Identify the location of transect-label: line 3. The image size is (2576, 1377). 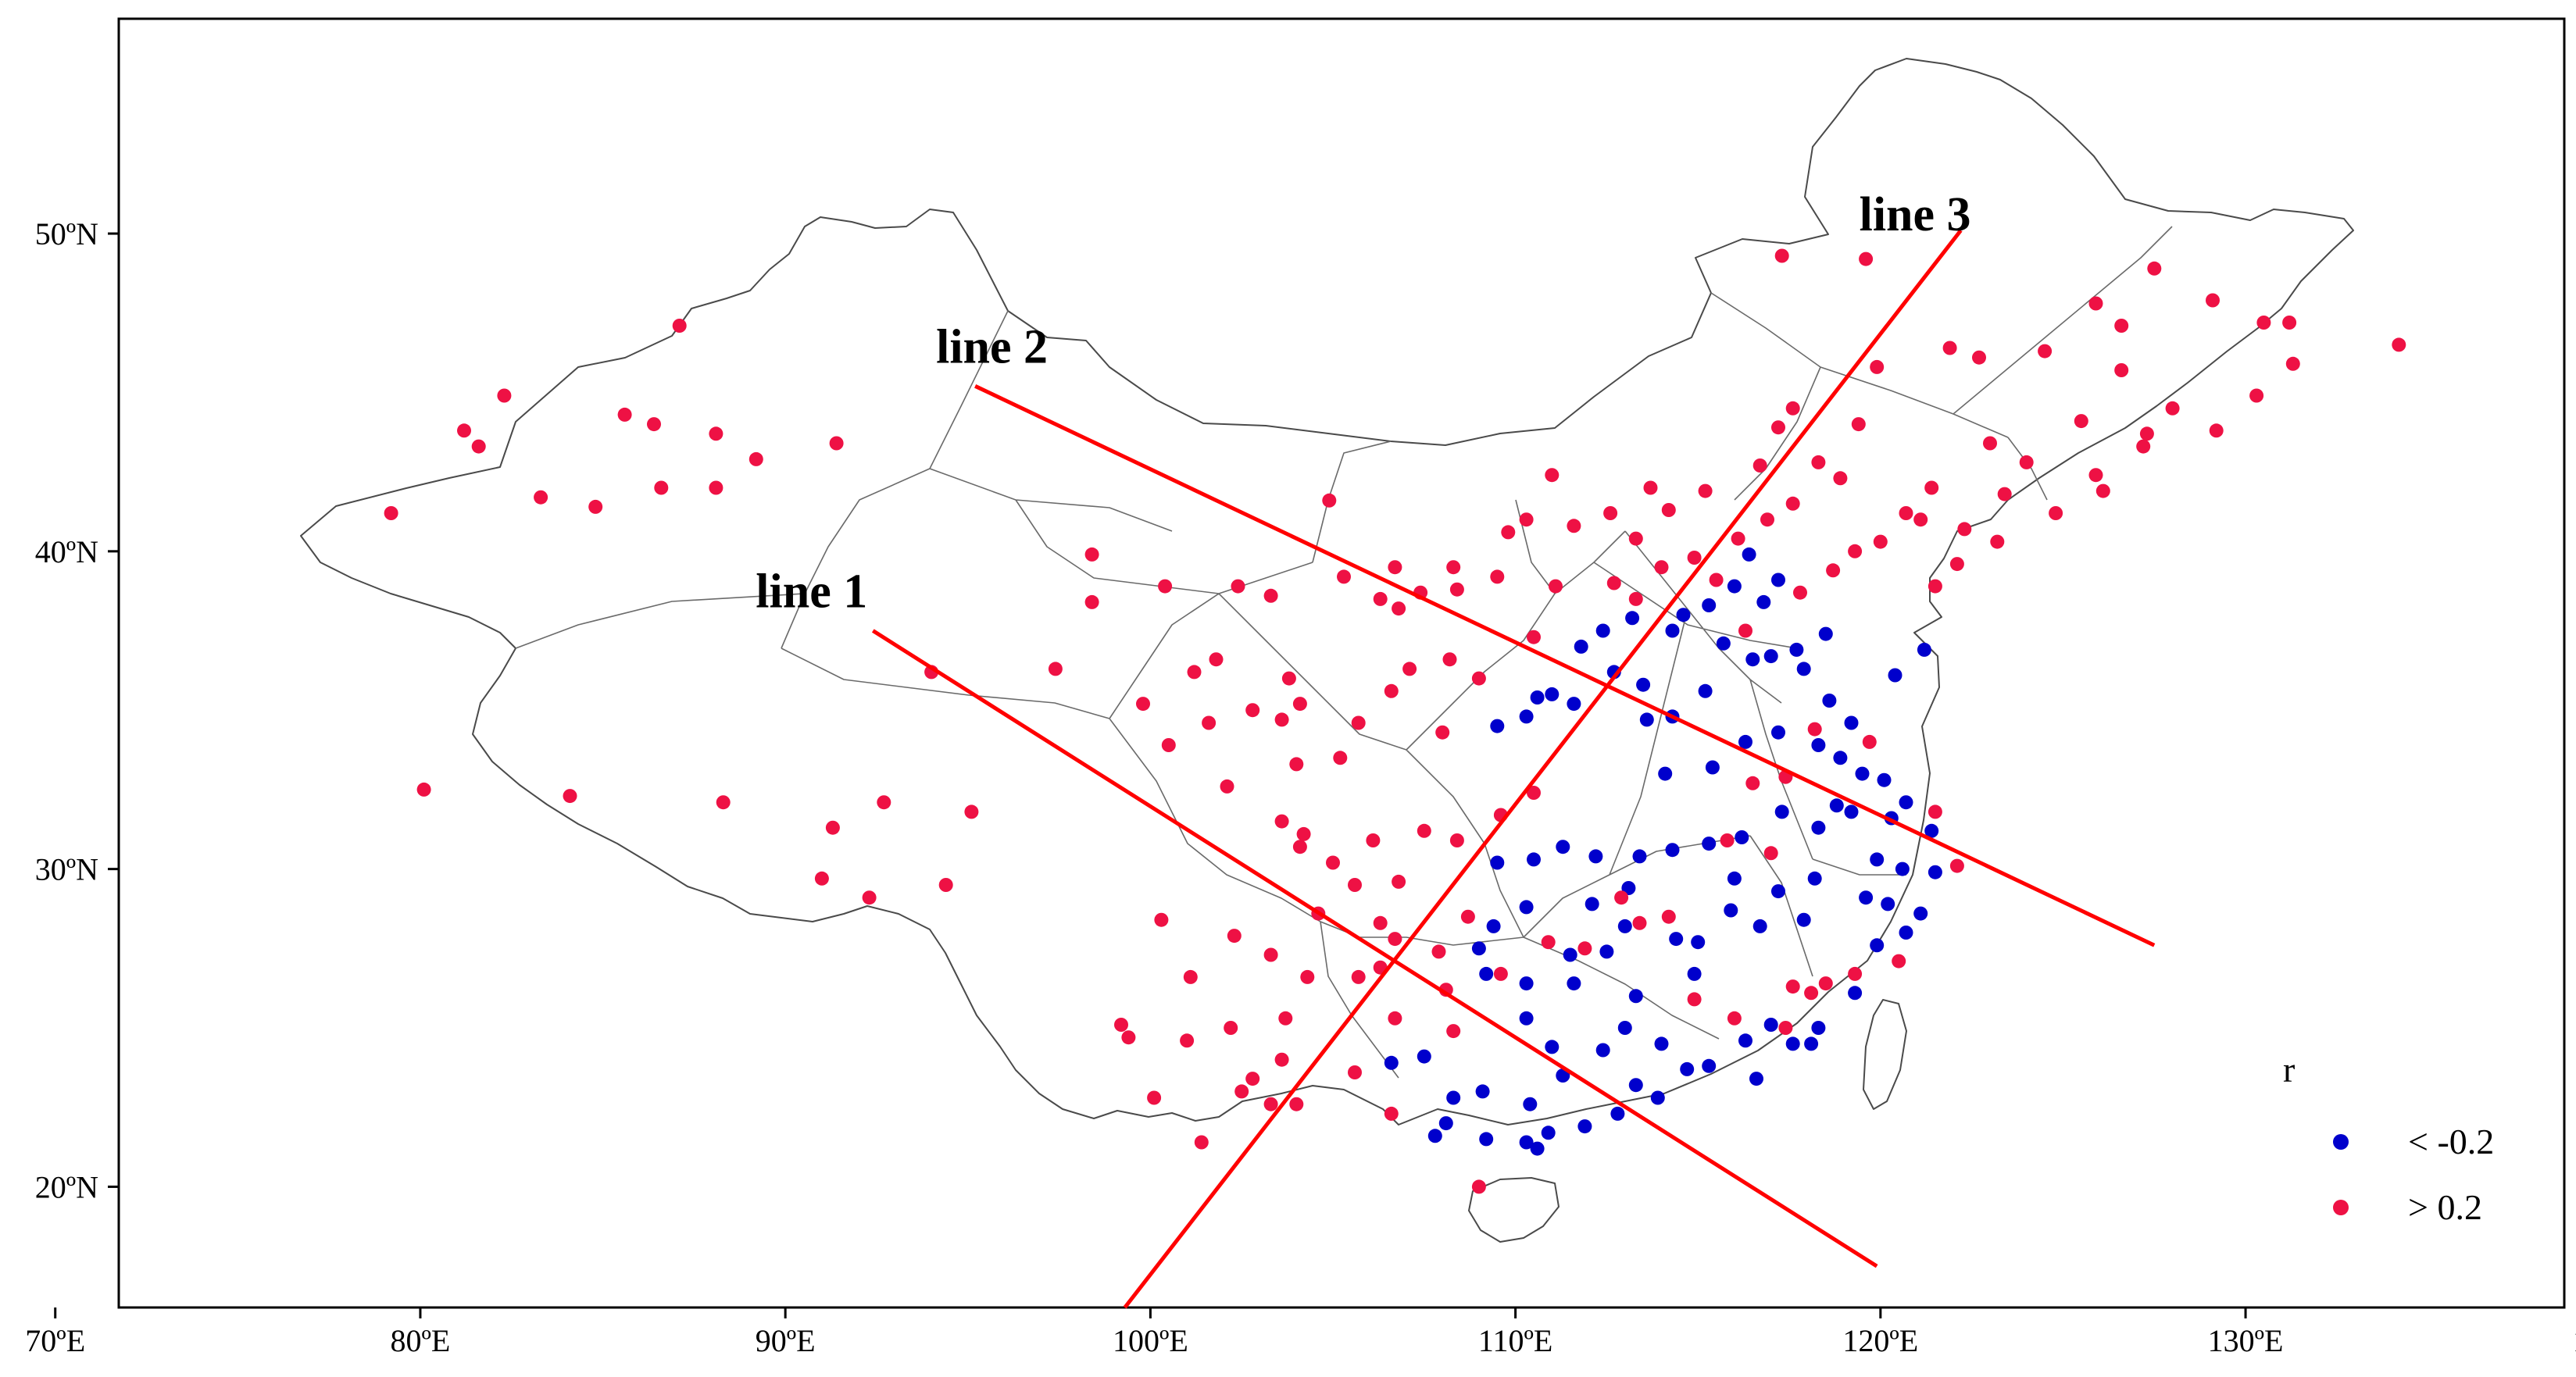
(1916, 215).